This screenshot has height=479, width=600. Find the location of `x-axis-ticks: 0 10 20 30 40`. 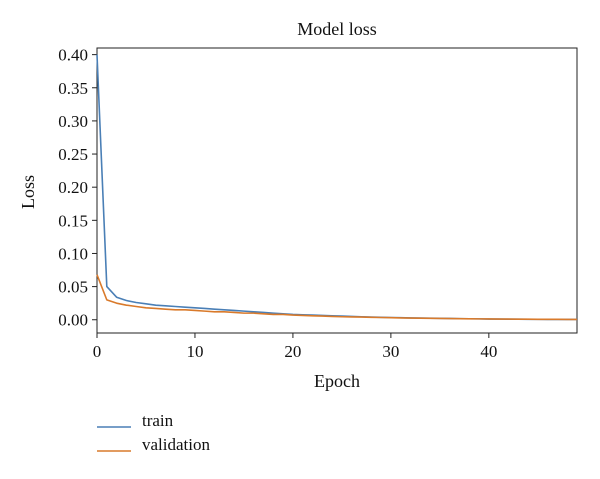

x-axis-ticks: 0 10 20 30 40 is located at coordinates (295, 347).